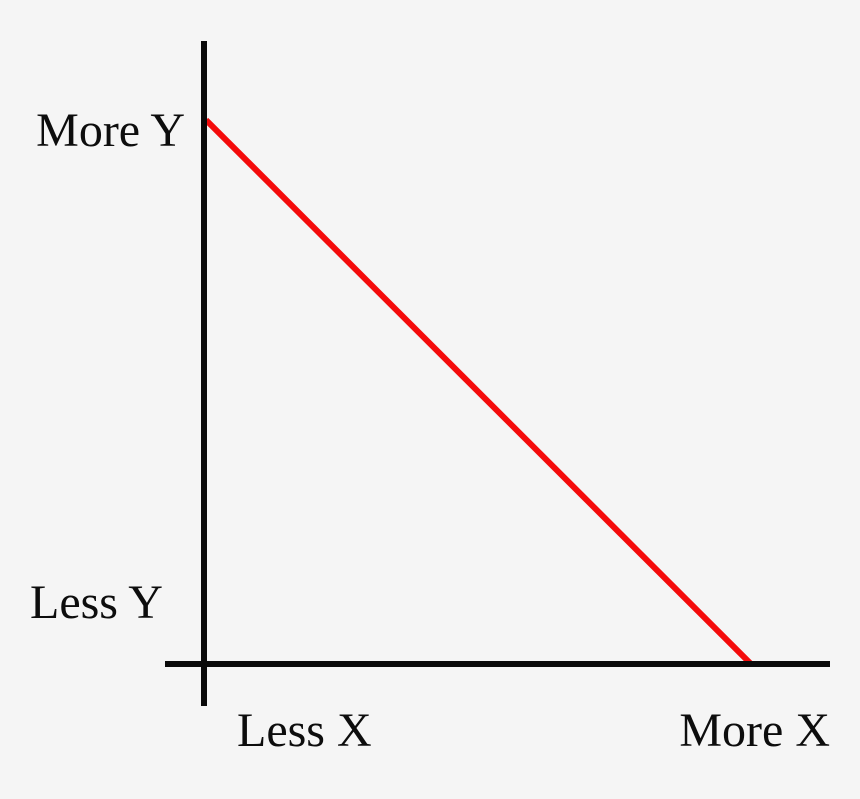 The image size is (860, 799). What do you see at coordinates (304, 730) in the screenshot?
I see `x-axis-label-less: Less X` at bounding box center [304, 730].